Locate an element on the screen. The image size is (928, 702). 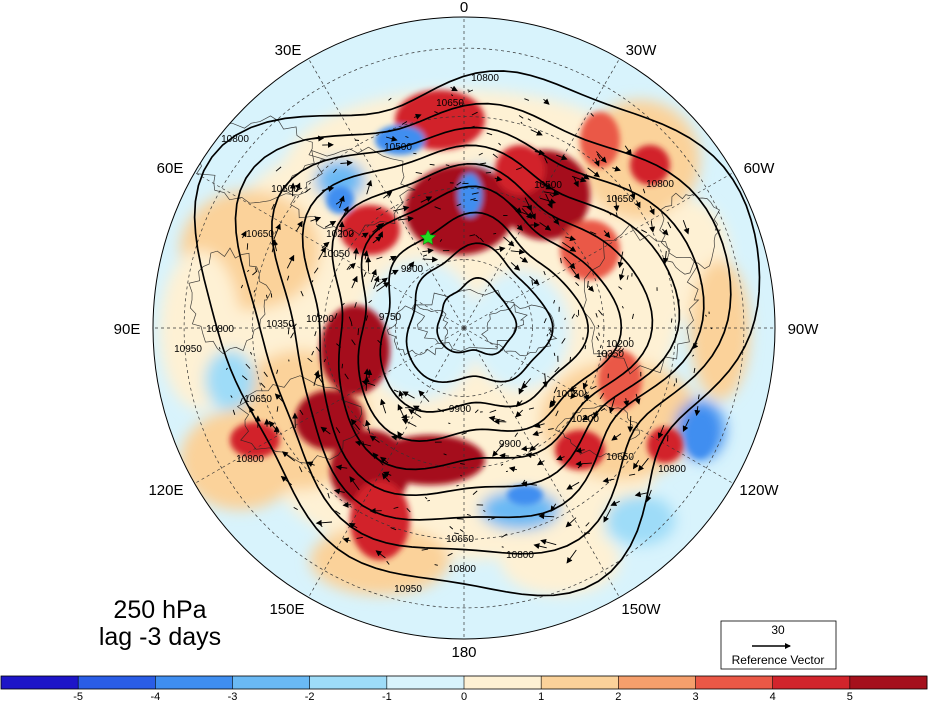
lon-label-180: 180 is located at coordinates (463, 652).